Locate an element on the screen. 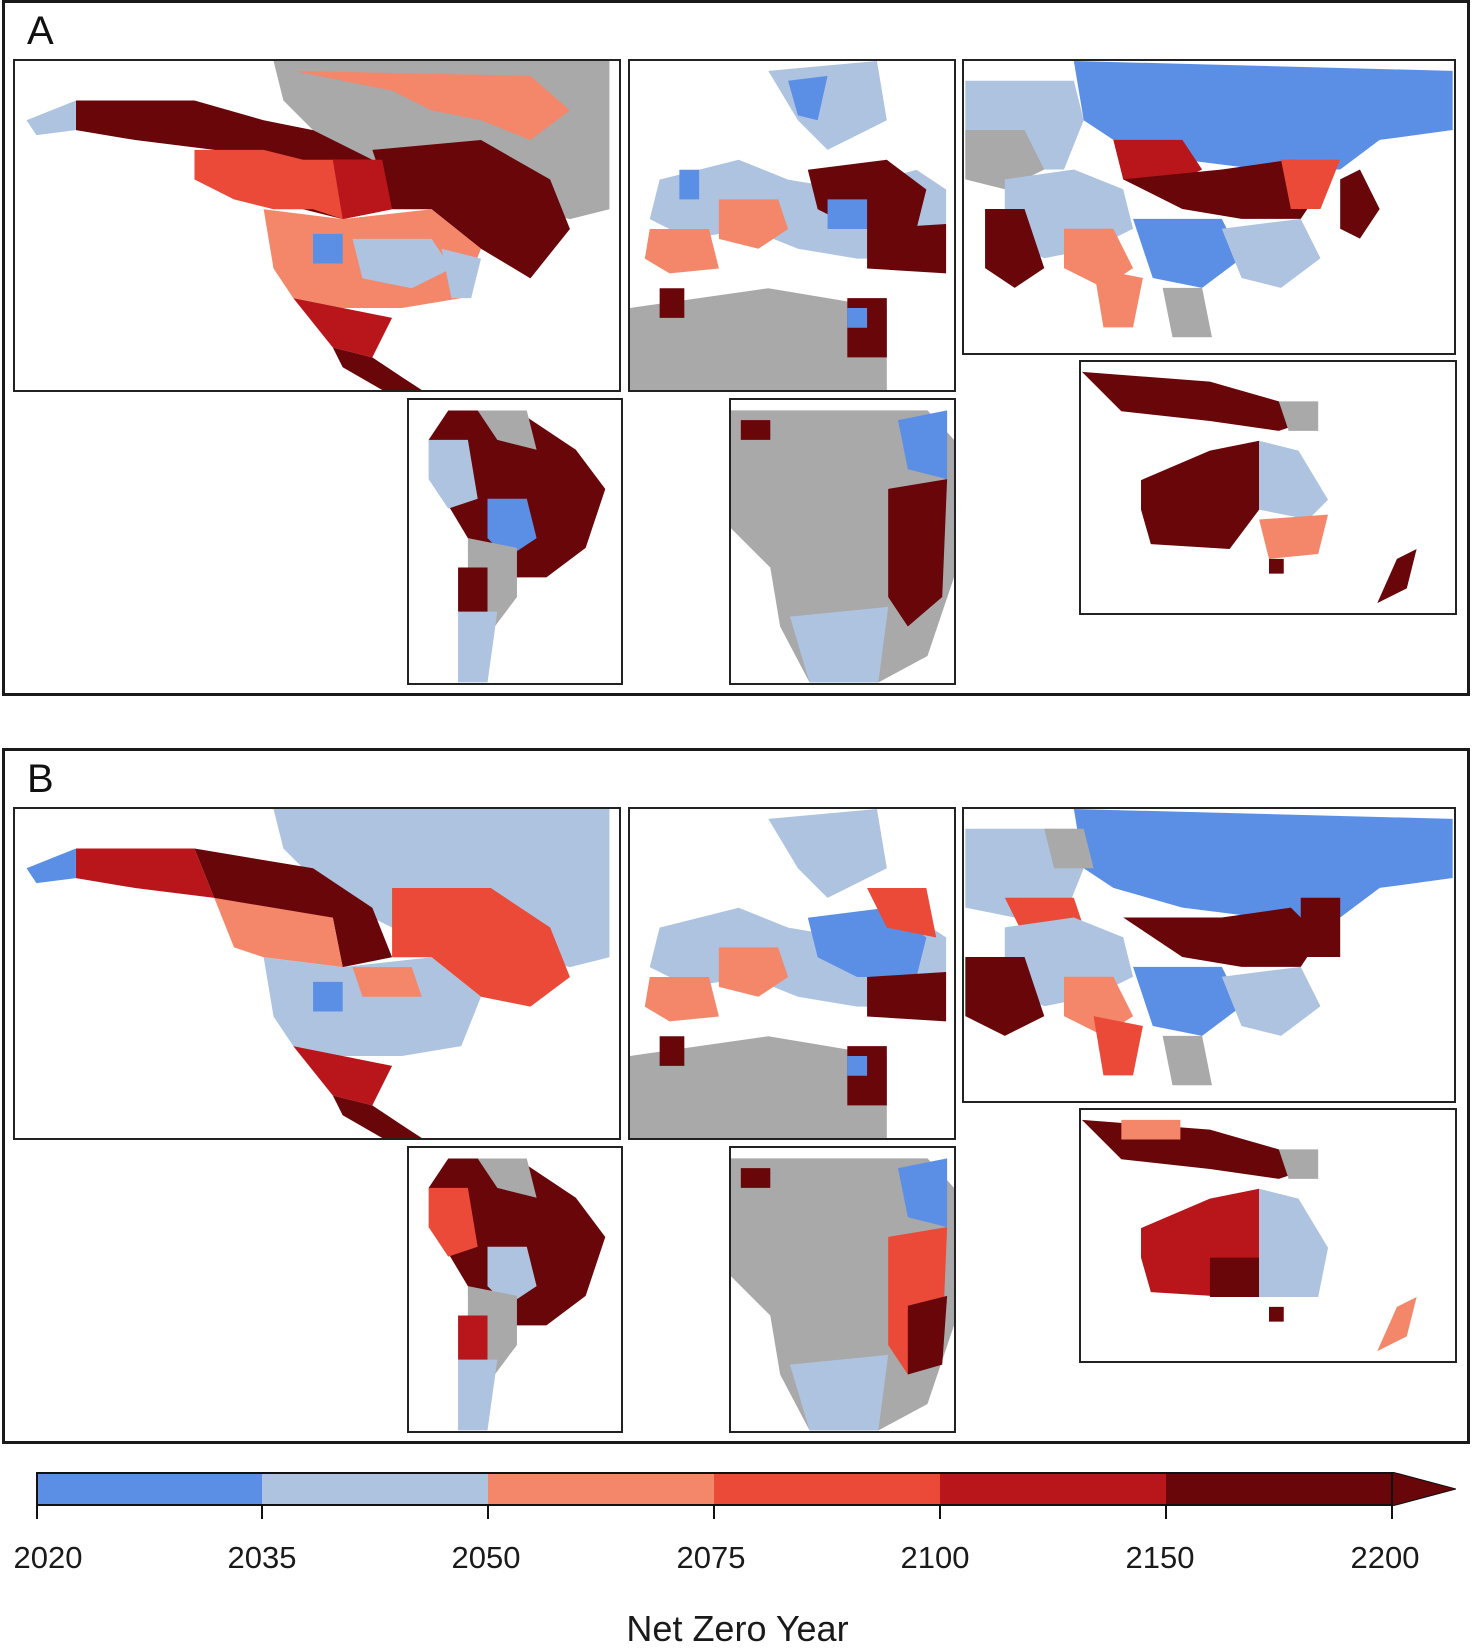  tick-label-2200: 2200 is located at coordinates (1385, 1557).